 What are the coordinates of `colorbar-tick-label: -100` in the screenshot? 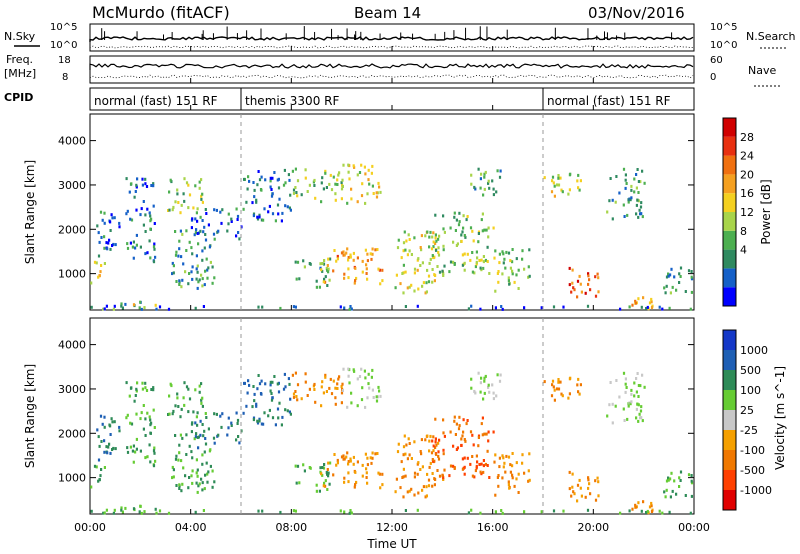 It's located at (752, 450).